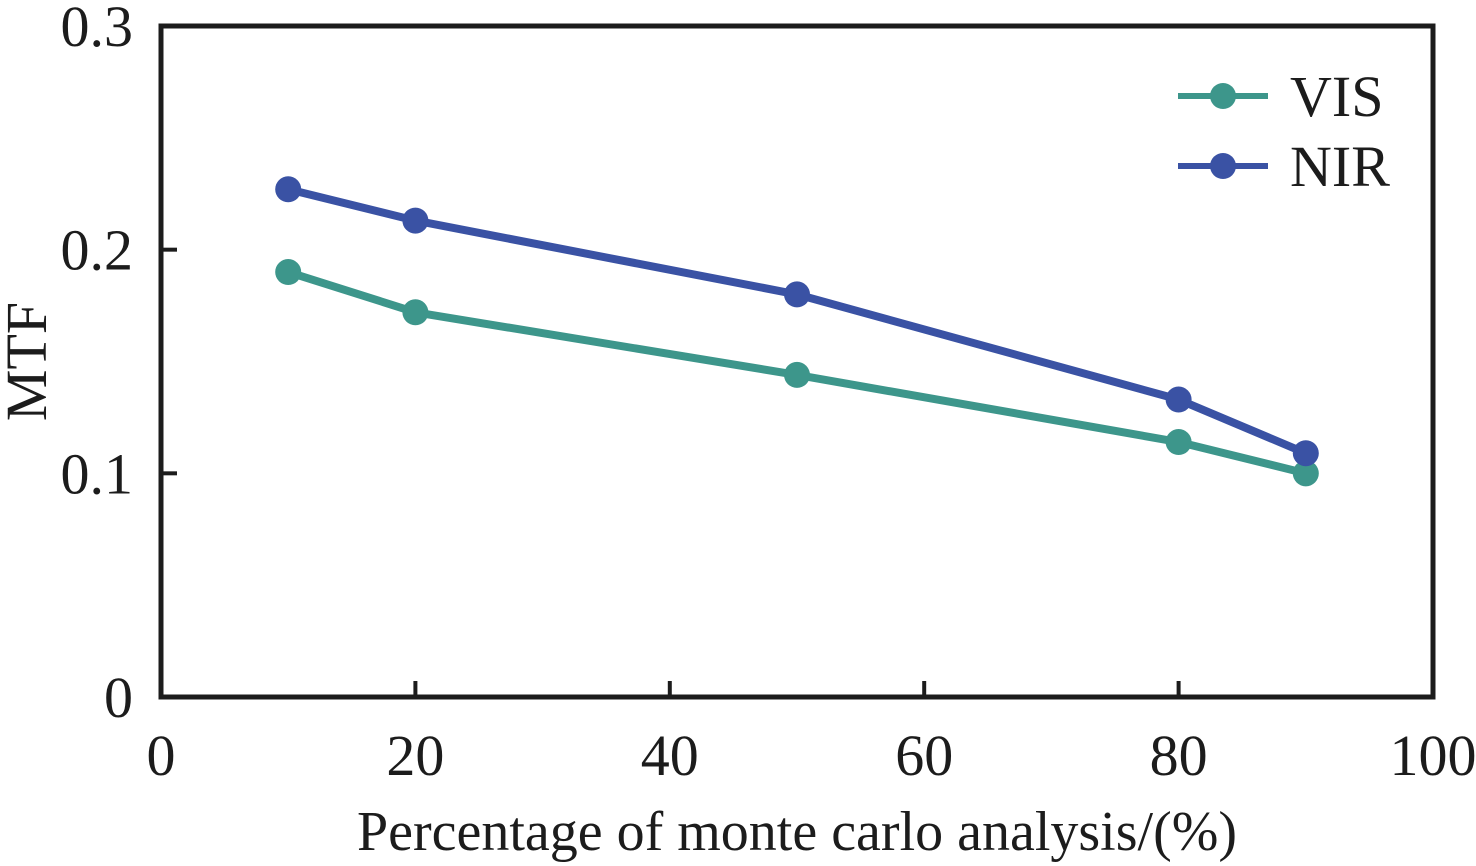 This screenshot has width=1476, height=866. I want to click on x-tick-label: 80, so click(1179, 755).